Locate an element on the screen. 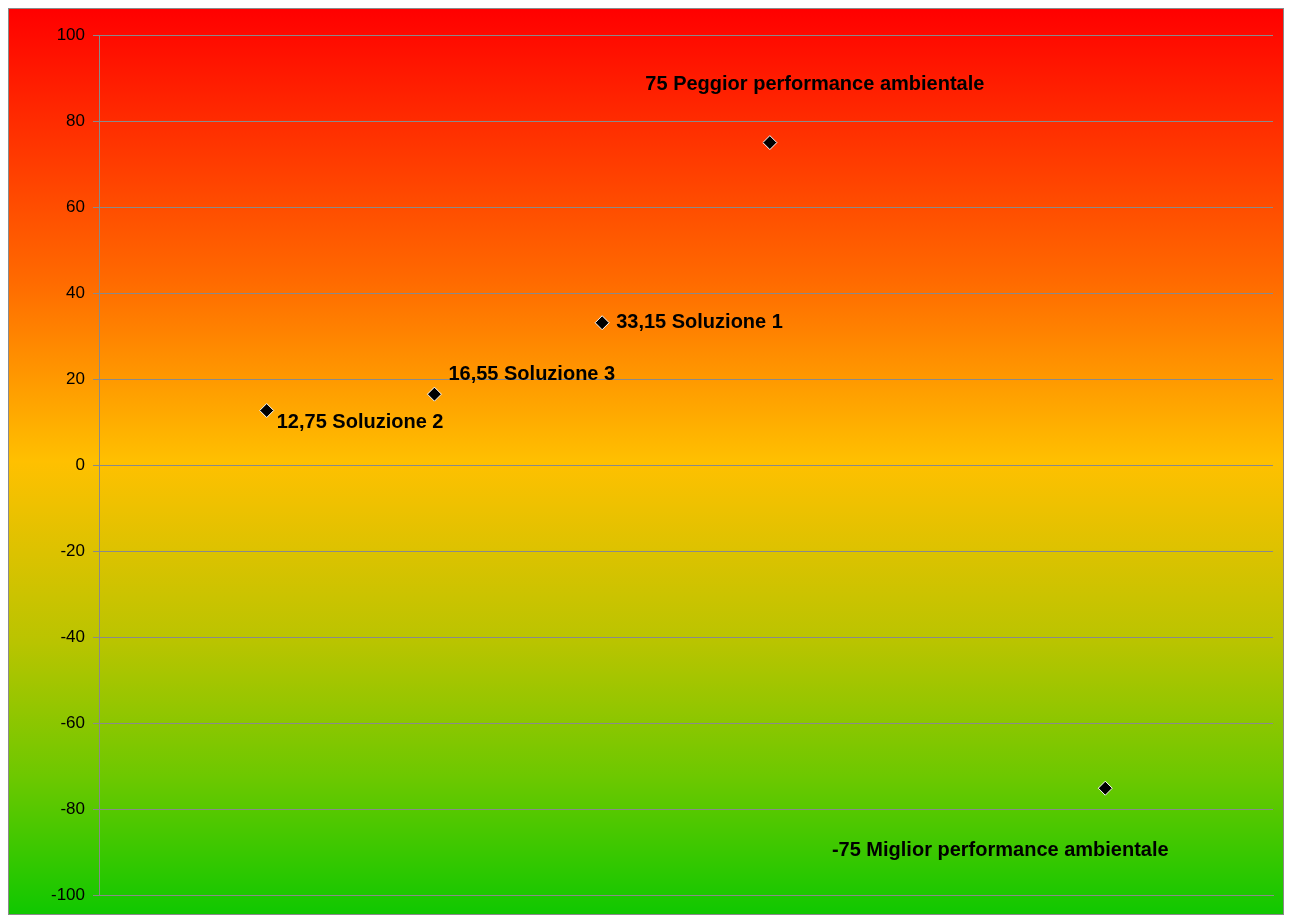 The width and height of the screenshot is (1290, 921). y-tick-label: -60 is located at coordinates (72, 723).